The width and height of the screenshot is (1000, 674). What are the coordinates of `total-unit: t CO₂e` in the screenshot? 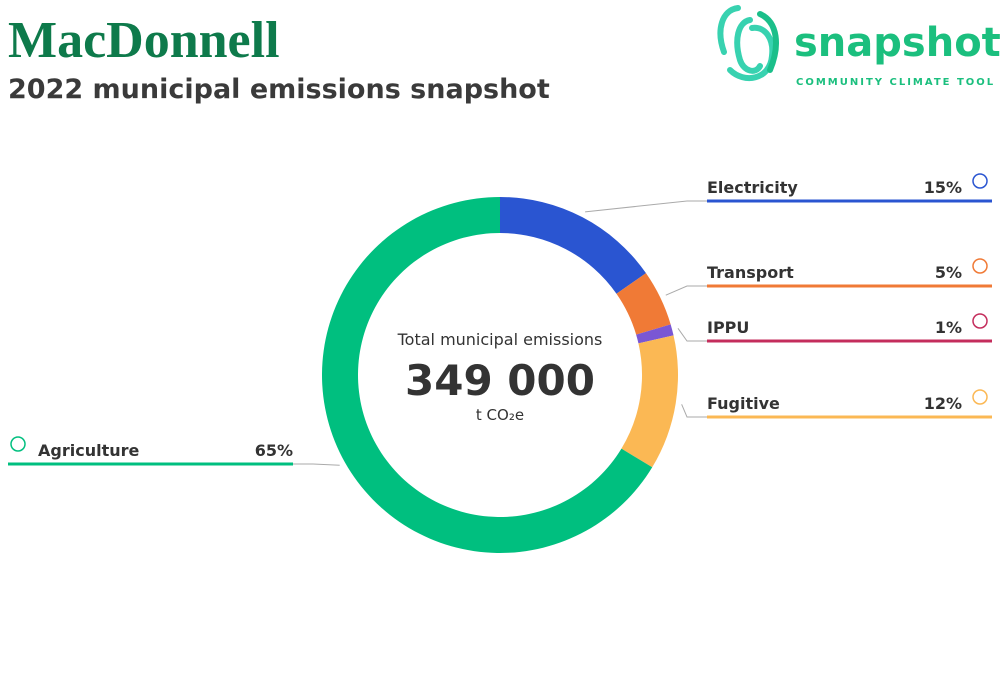 It's located at (500, 415).